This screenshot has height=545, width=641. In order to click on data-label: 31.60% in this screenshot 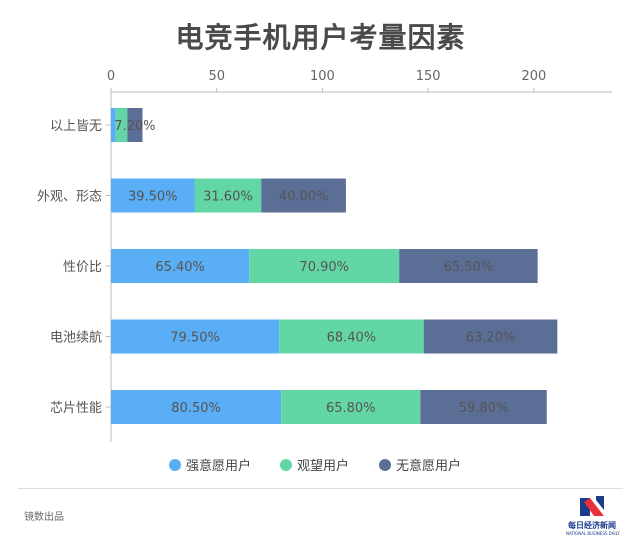, I will do `click(228, 197)`.